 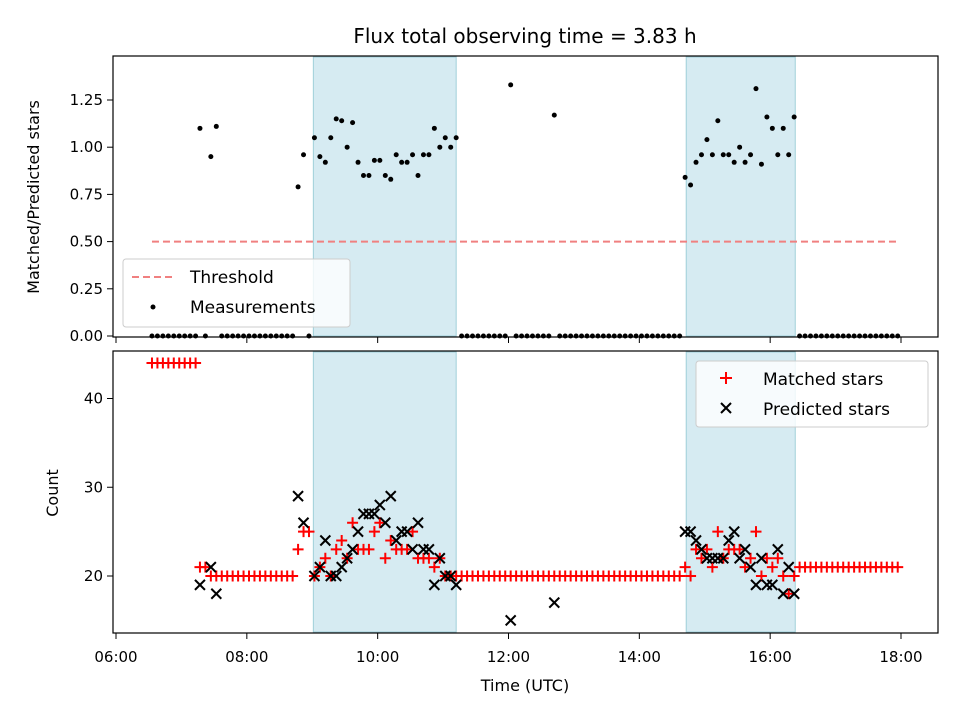 I want to click on y-tick-label: 20, so click(x=93, y=576).